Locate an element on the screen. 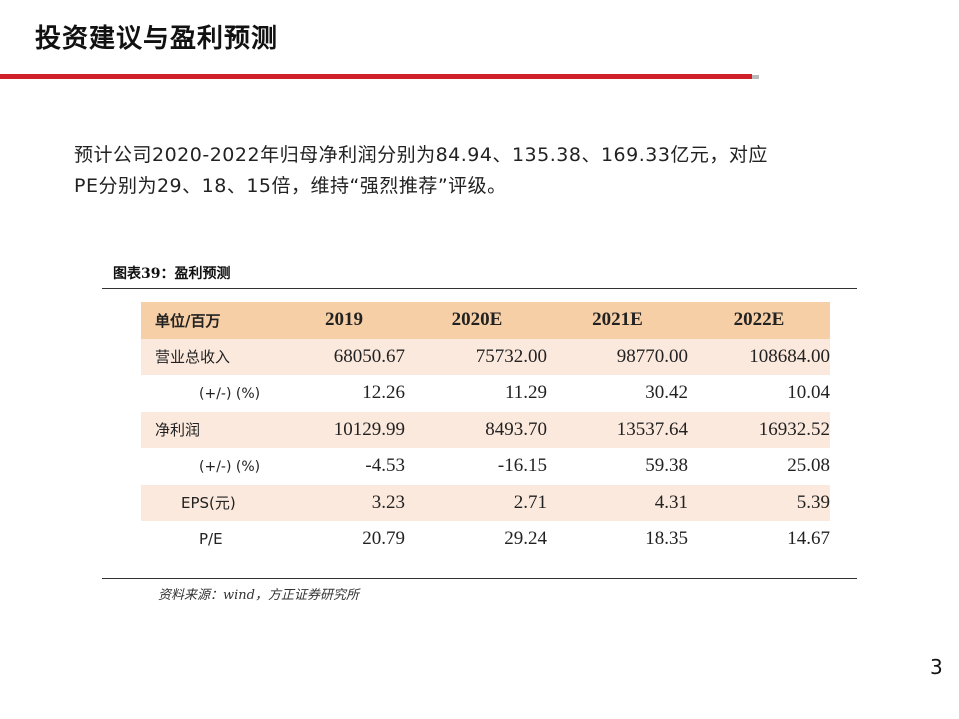  table-cell: 5.39 is located at coordinates (759, 502).